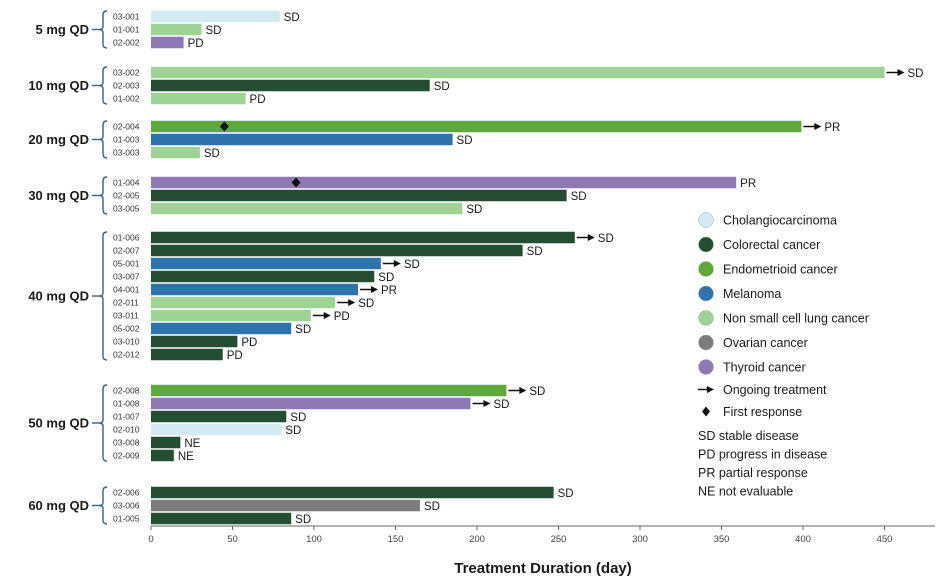  I want to click on patient-id: 02-012, so click(126, 355).